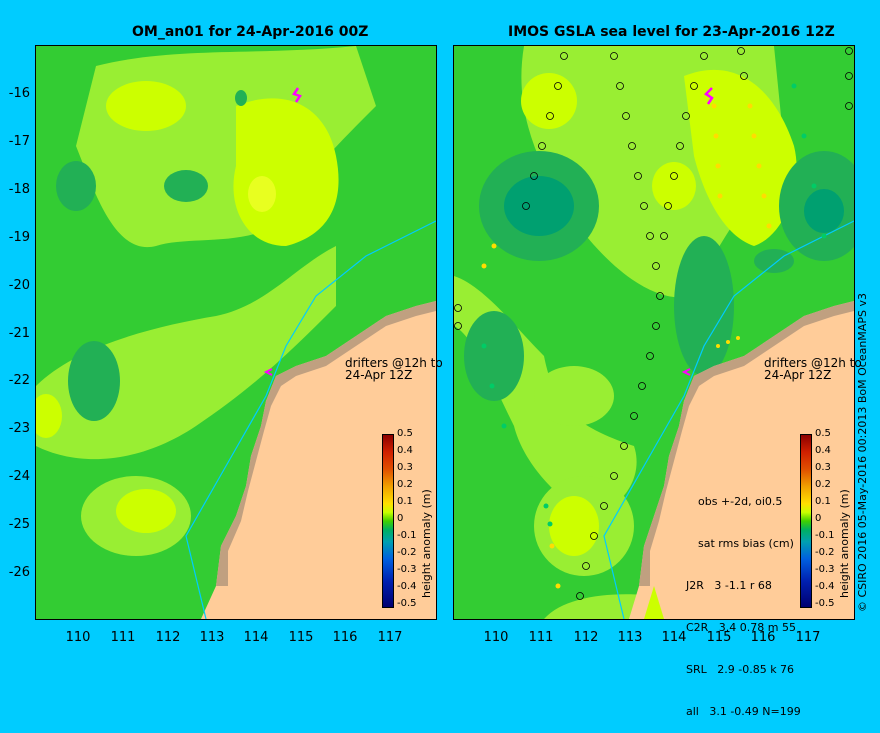 This screenshot has width=880, height=733. What do you see at coordinates (844, 543) in the screenshot?
I see `right-colorbar-title: height anomaly (m)` at bounding box center [844, 543].